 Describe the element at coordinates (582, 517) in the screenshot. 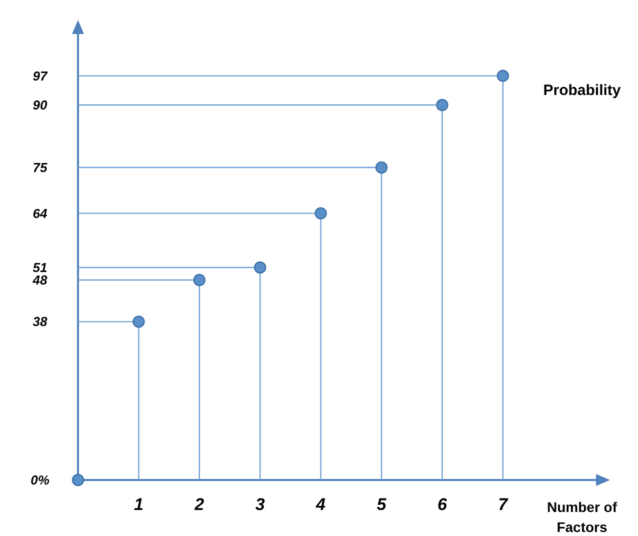

I see `x-axis-title: Number of Factors` at that location.